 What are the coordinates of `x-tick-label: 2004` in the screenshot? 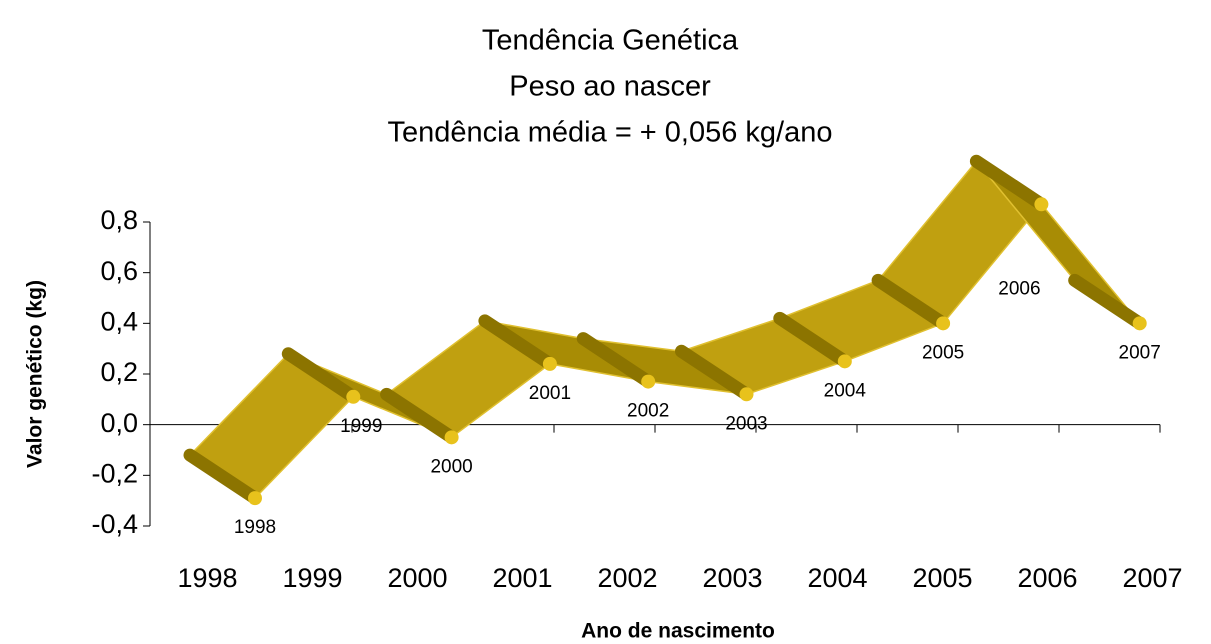 It's located at (837, 578).